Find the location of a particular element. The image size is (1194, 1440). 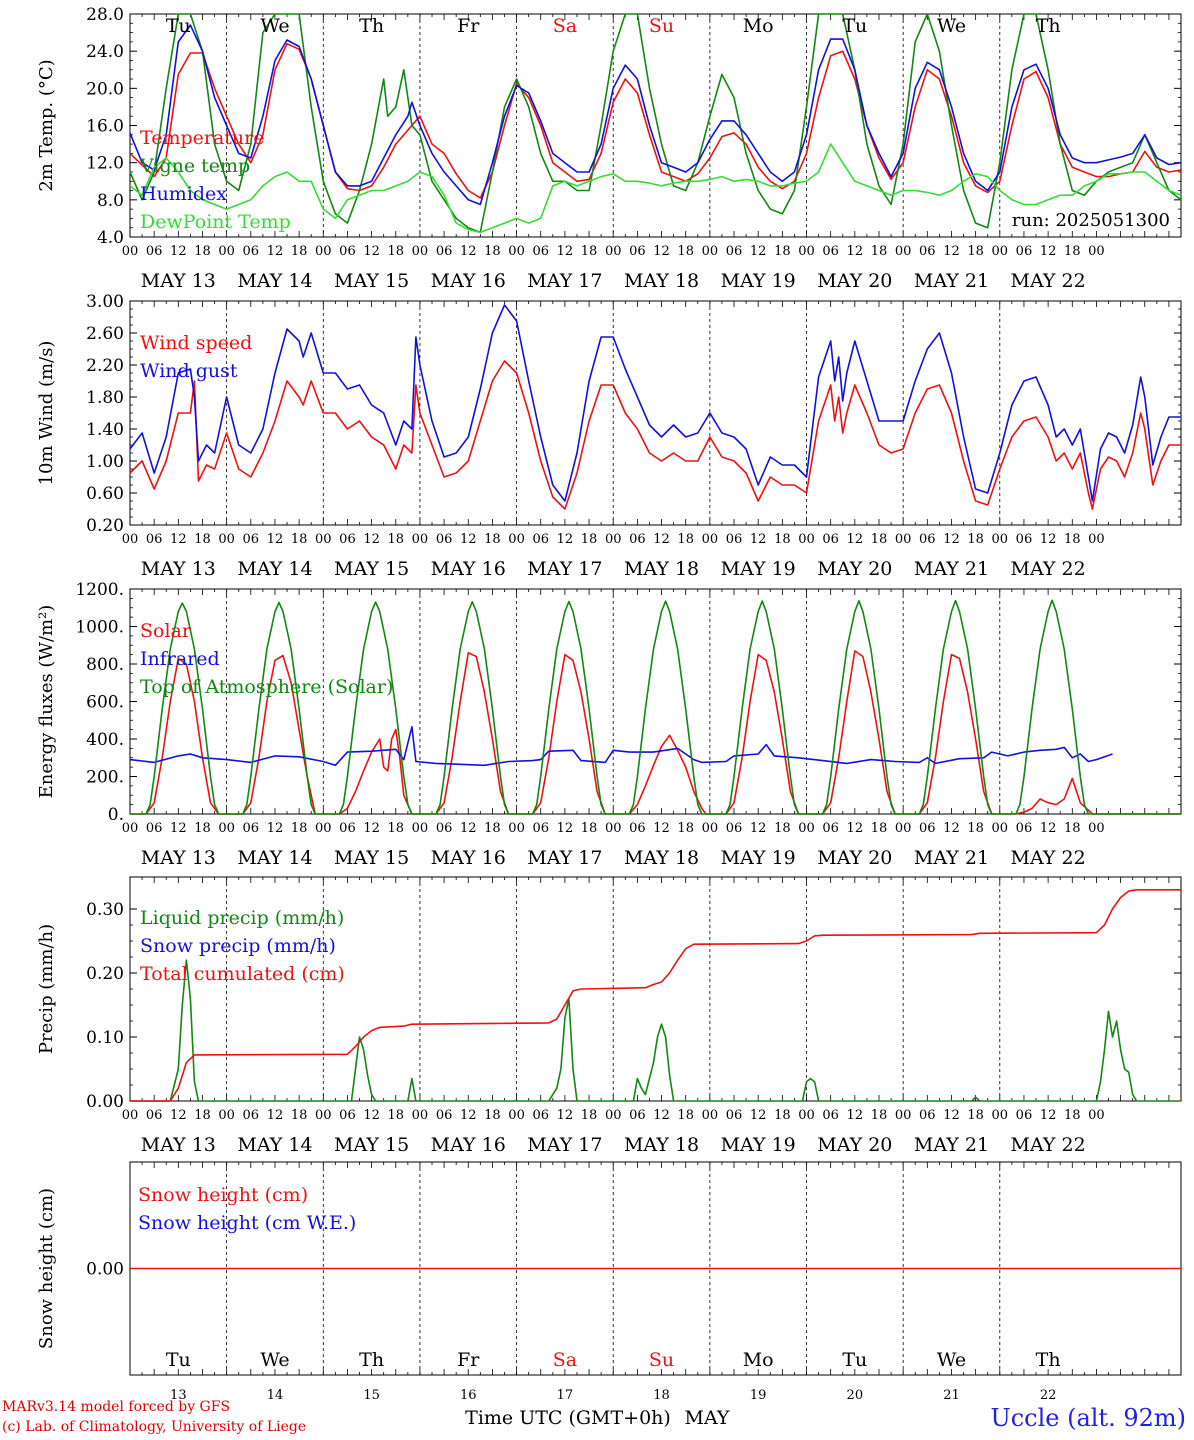

day-number: 17 is located at coordinates (565, 1395).